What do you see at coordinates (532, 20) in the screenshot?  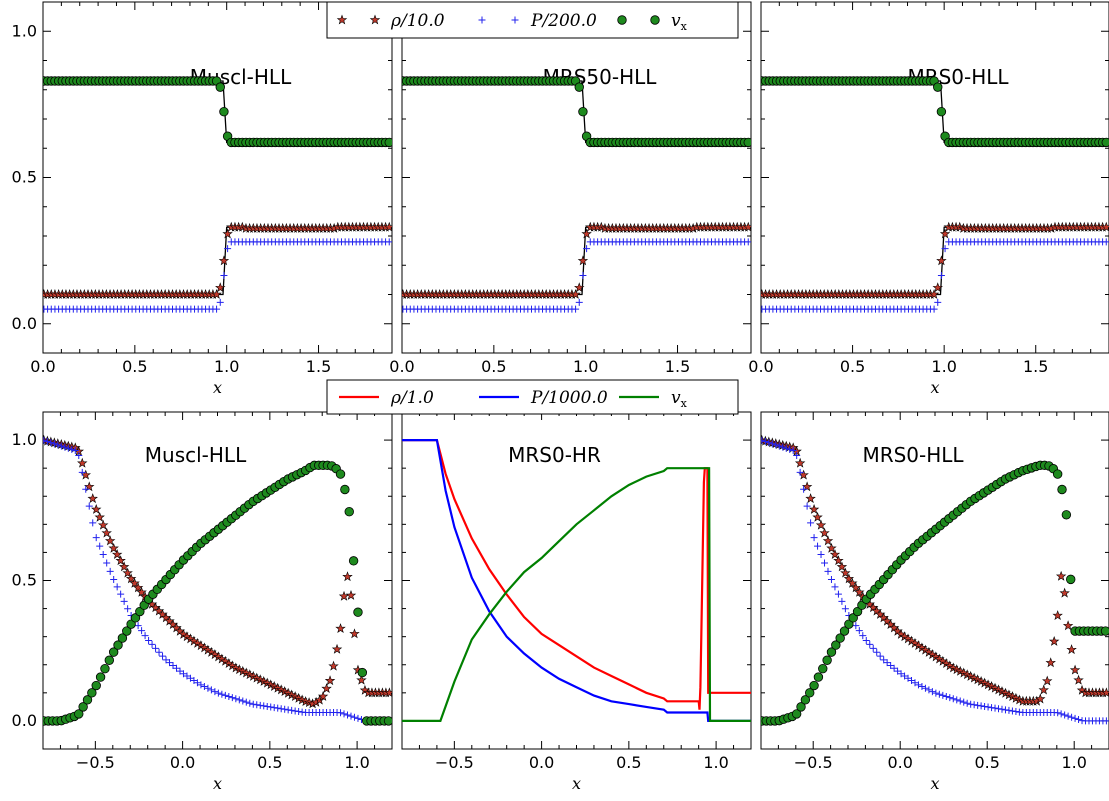 I see `legend-top: ρ/10.0 P/200.0 vx` at bounding box center [532, 20].